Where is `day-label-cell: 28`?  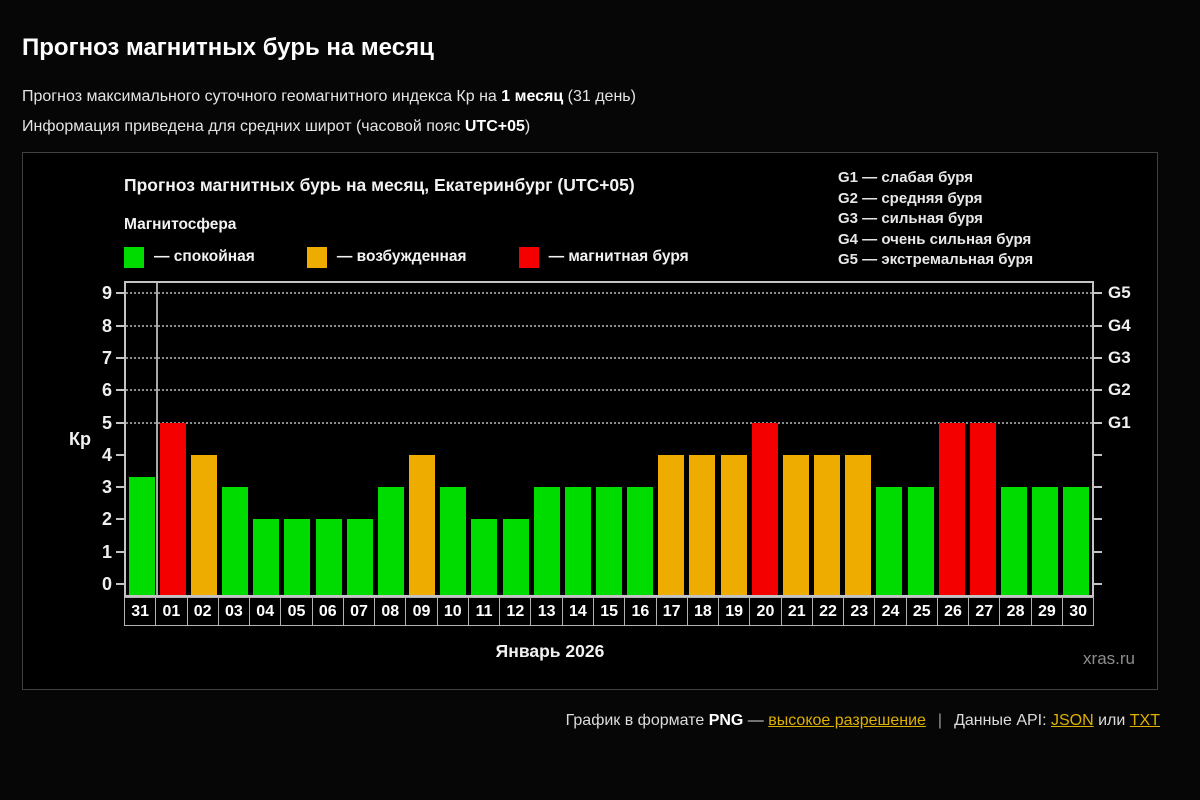 day-label-cell: 28 is located at coordinates (1015, 611).